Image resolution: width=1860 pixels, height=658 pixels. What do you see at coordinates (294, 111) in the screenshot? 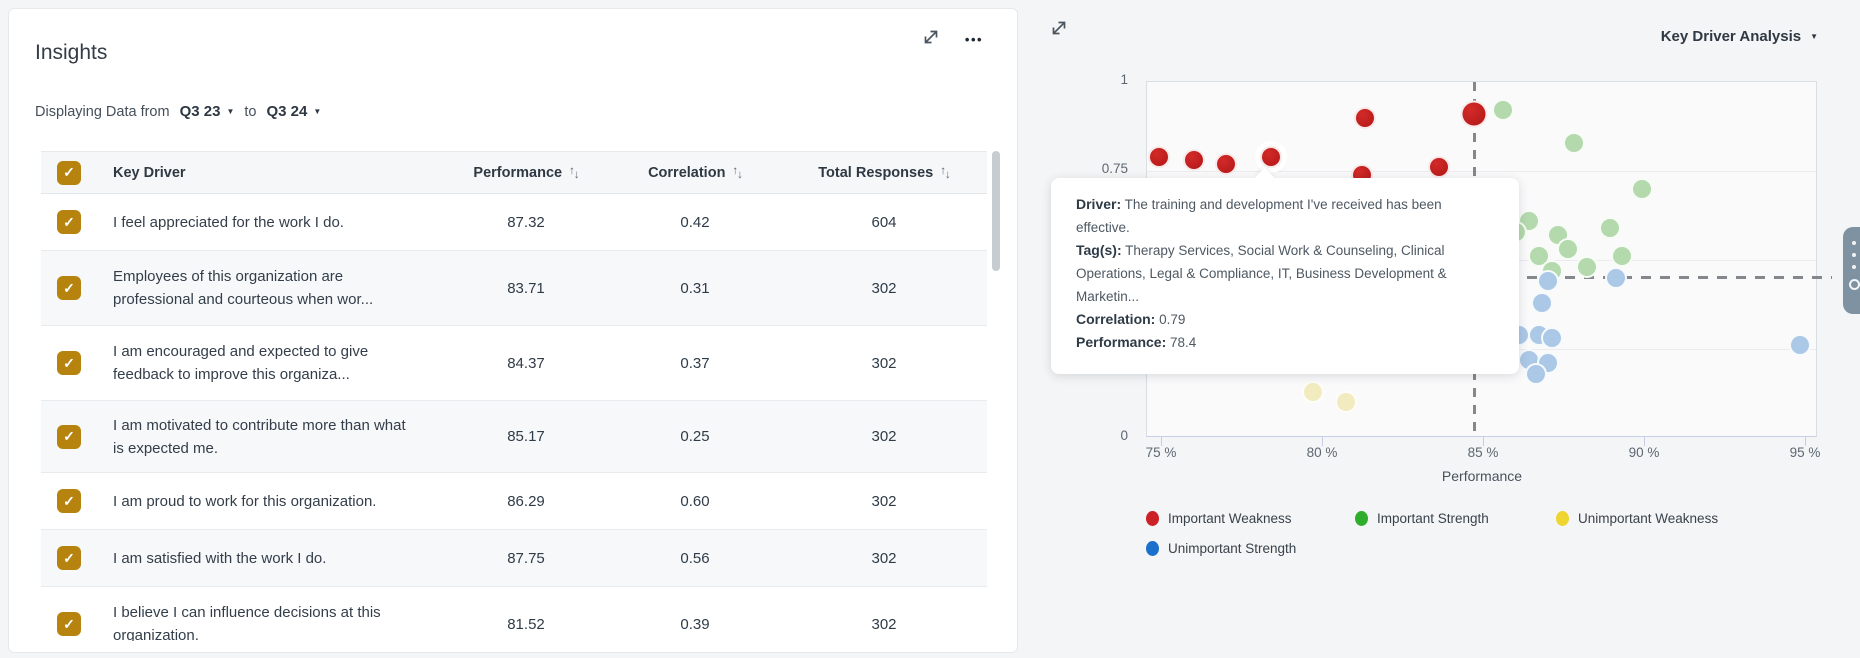
I see `to-quarter-dropdown: Q3 24 ▼` at bounding box center [294, 111].